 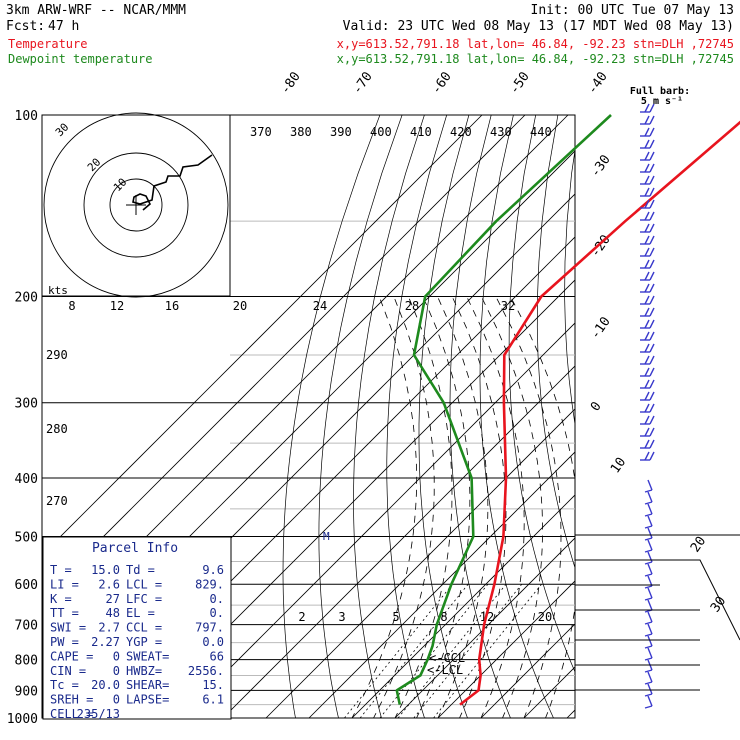 What do you see at coordinates (147, 656) in the screenshot?
I see `parcel-row-label2: SWEAT=` at bounding box center [147, 656].